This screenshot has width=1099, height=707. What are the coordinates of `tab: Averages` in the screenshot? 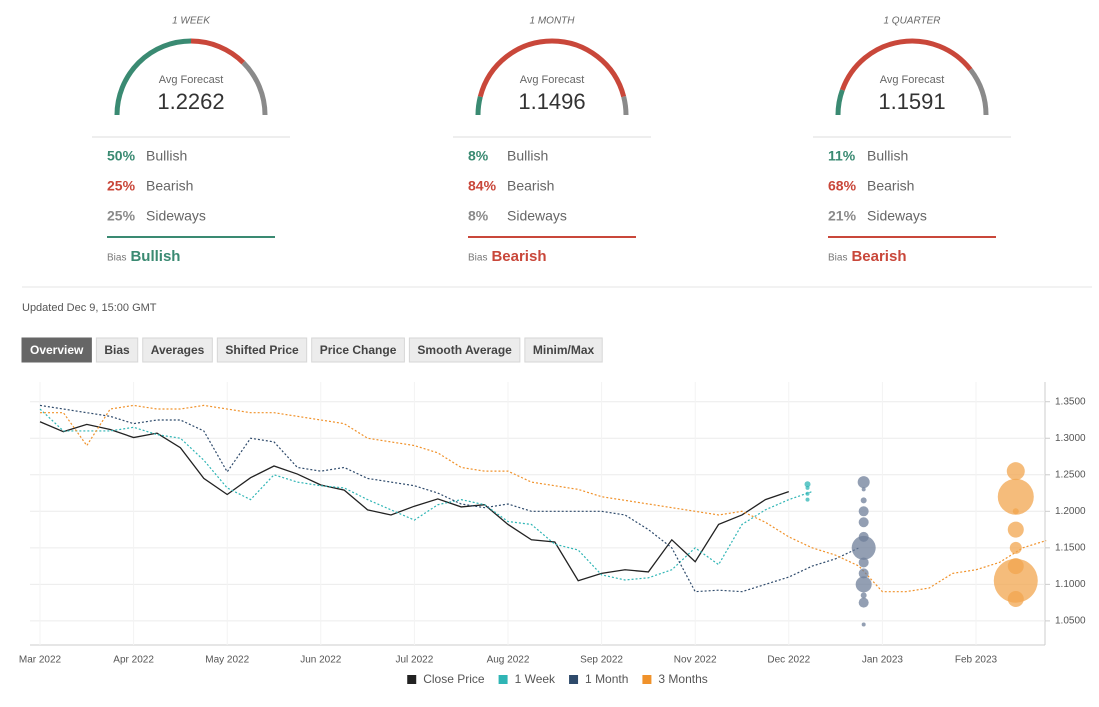 It's located at (177, 350).